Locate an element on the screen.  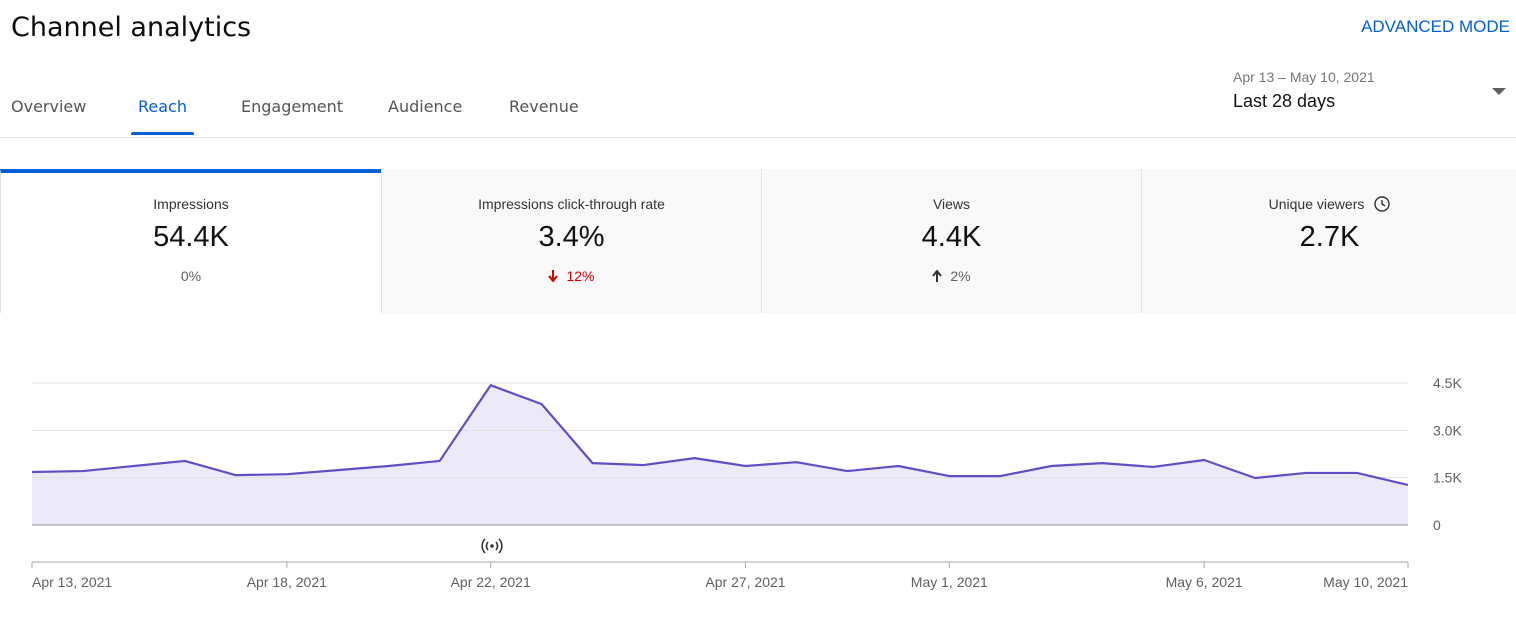
metric-card: Views 4.4K 2% is located at coordinates (951, 241).